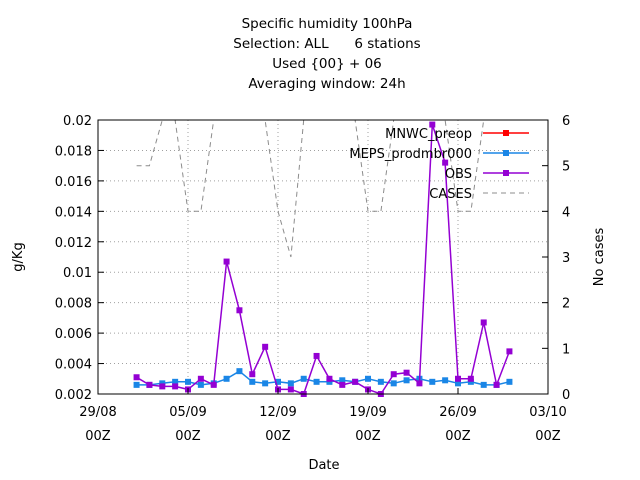 The width and height of the screenshot is (640, 480). I want to click on y2-axis-label: No cases, so click(599, 257).